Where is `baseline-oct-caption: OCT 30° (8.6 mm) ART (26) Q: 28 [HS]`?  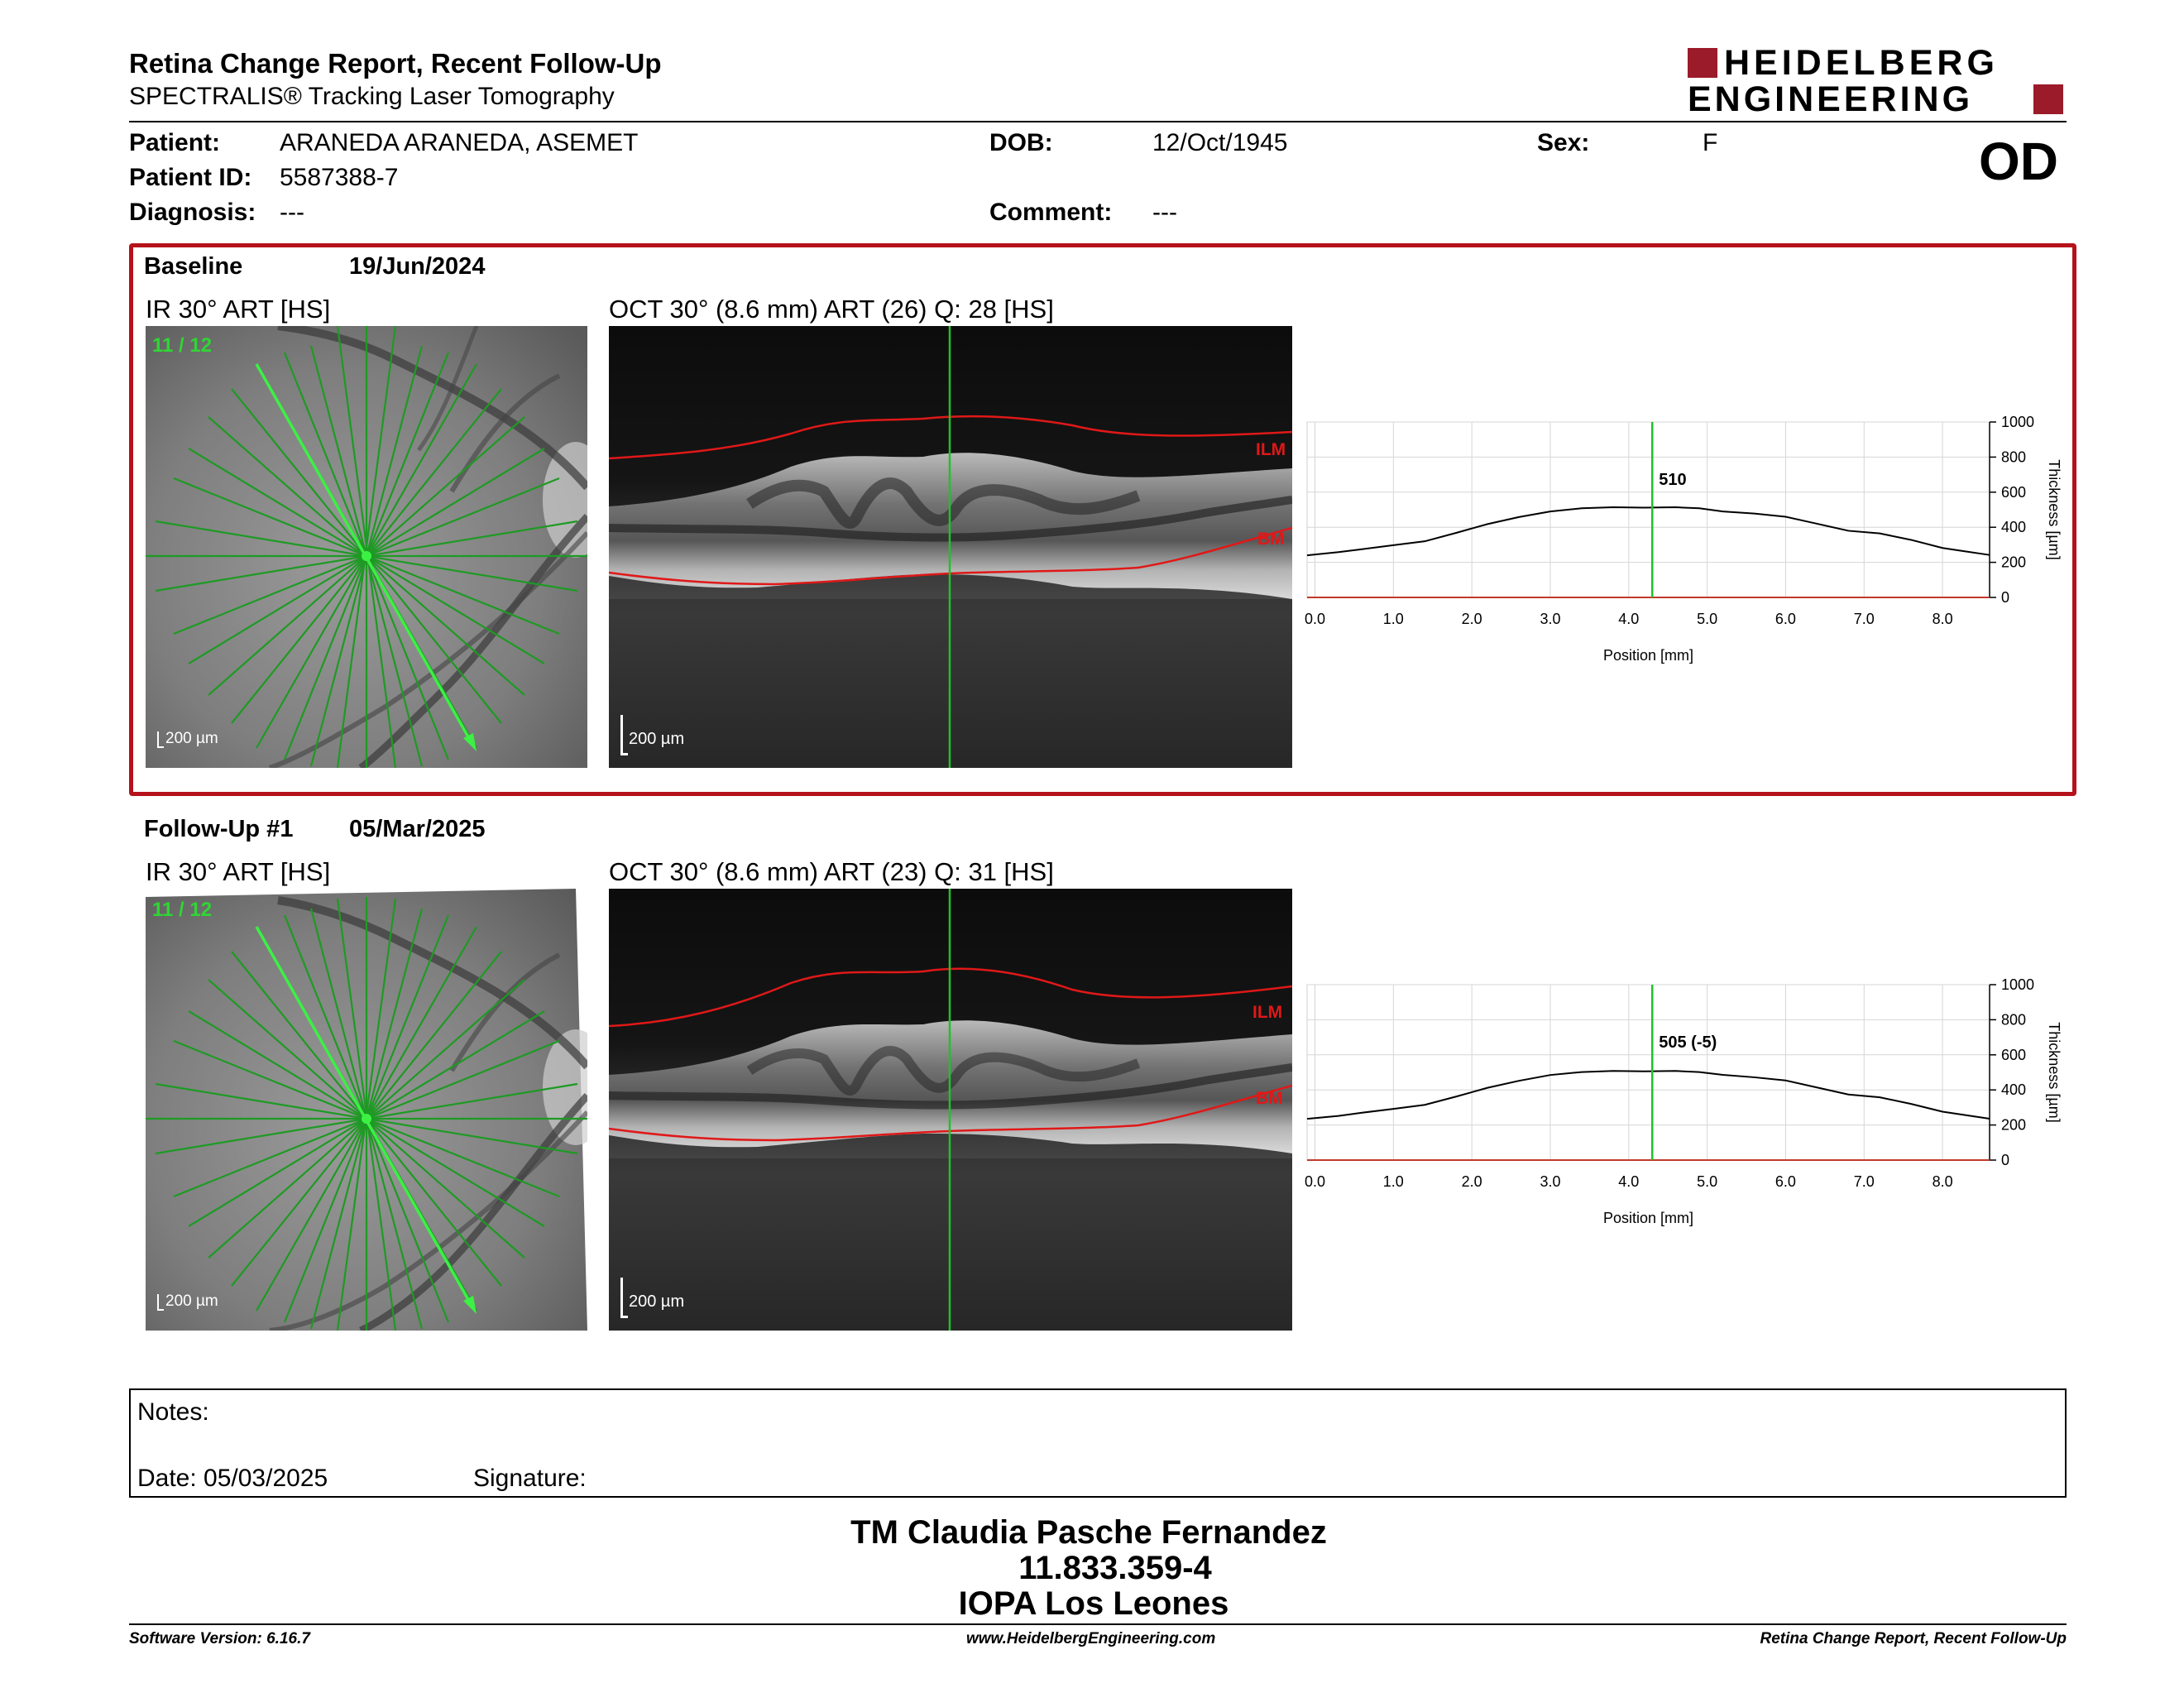 baseline-oct-caption: OCT 30° (8.6 mm) ART (26) Q: 28 [HS] is located at coordinates (831, 309).